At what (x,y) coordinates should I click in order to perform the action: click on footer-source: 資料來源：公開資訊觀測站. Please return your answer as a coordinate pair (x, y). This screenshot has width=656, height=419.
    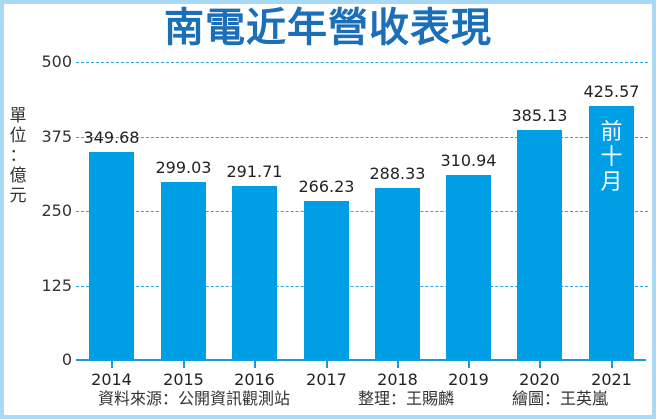
    Looking at the image, I should click on (194, 398).